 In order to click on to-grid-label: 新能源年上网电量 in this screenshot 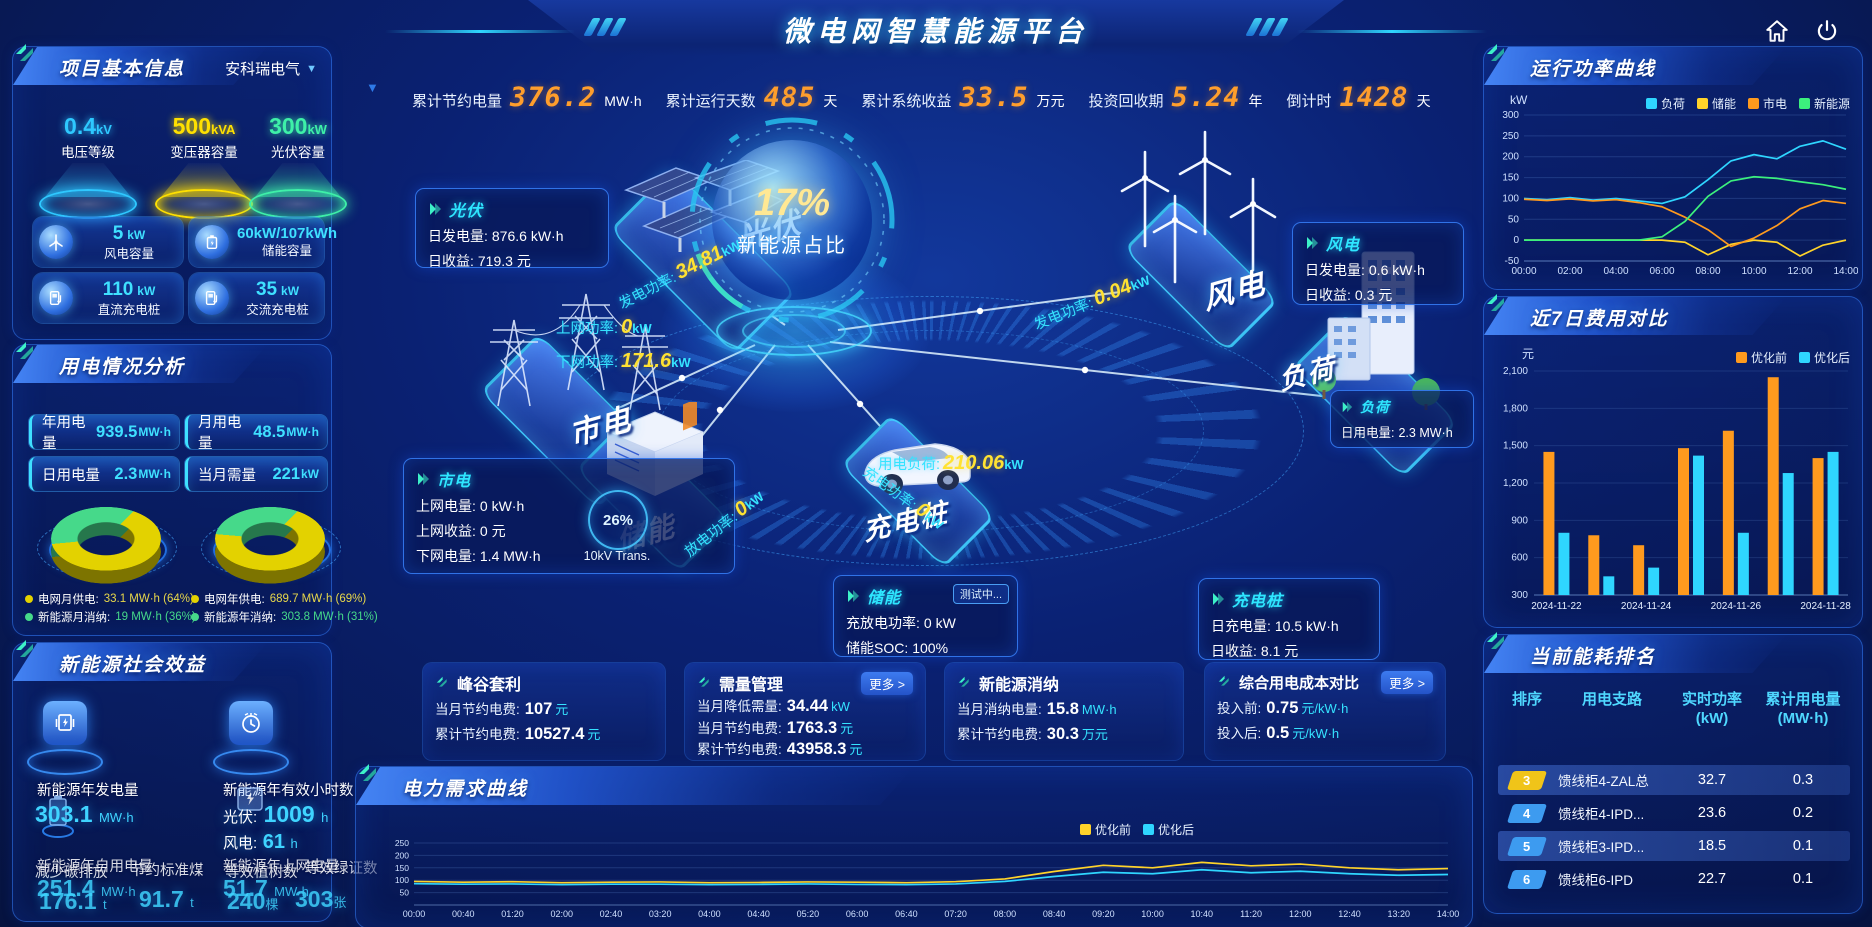, I will do `click(281, 867)`.